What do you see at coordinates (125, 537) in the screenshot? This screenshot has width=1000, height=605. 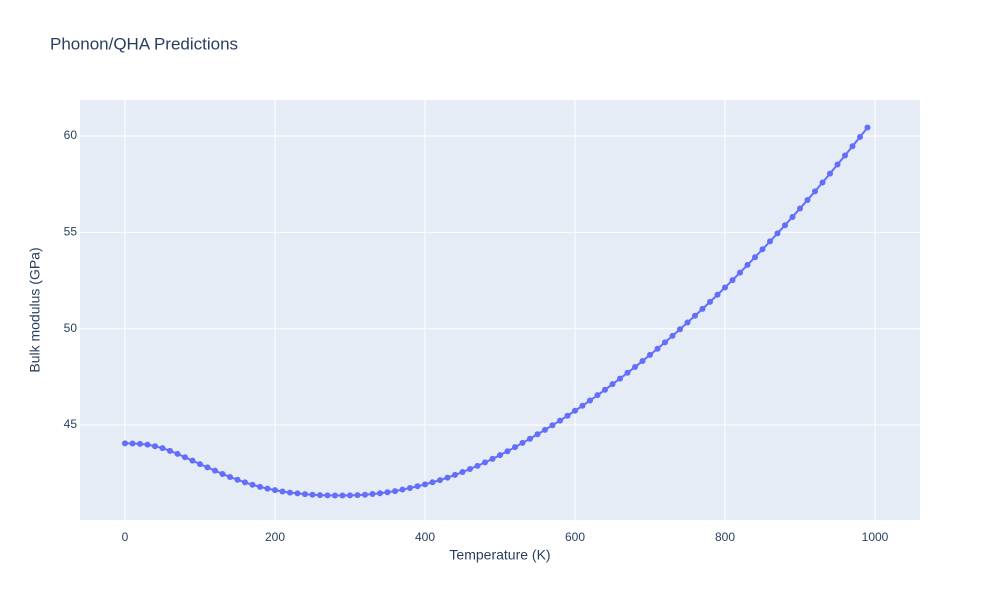 I see `x-tick-label: 0` at bounding box center [125, 537].